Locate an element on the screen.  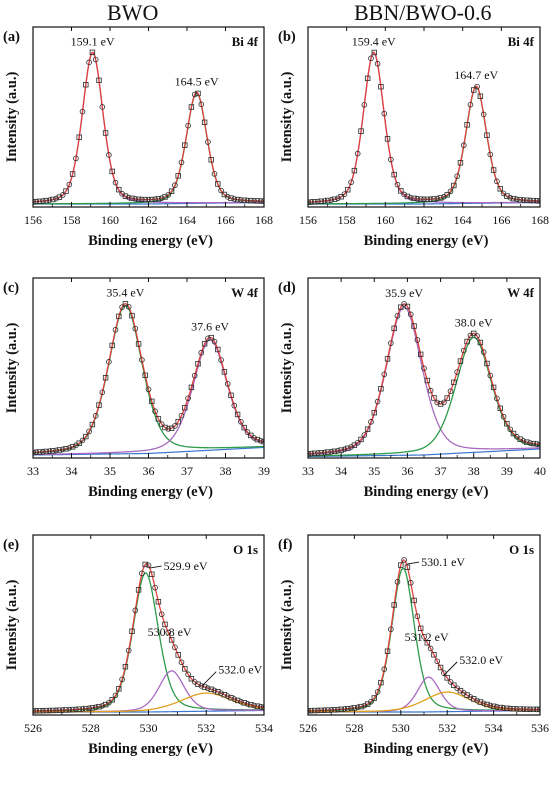
panel-letter: (e) is located at coordinates (11, 545).